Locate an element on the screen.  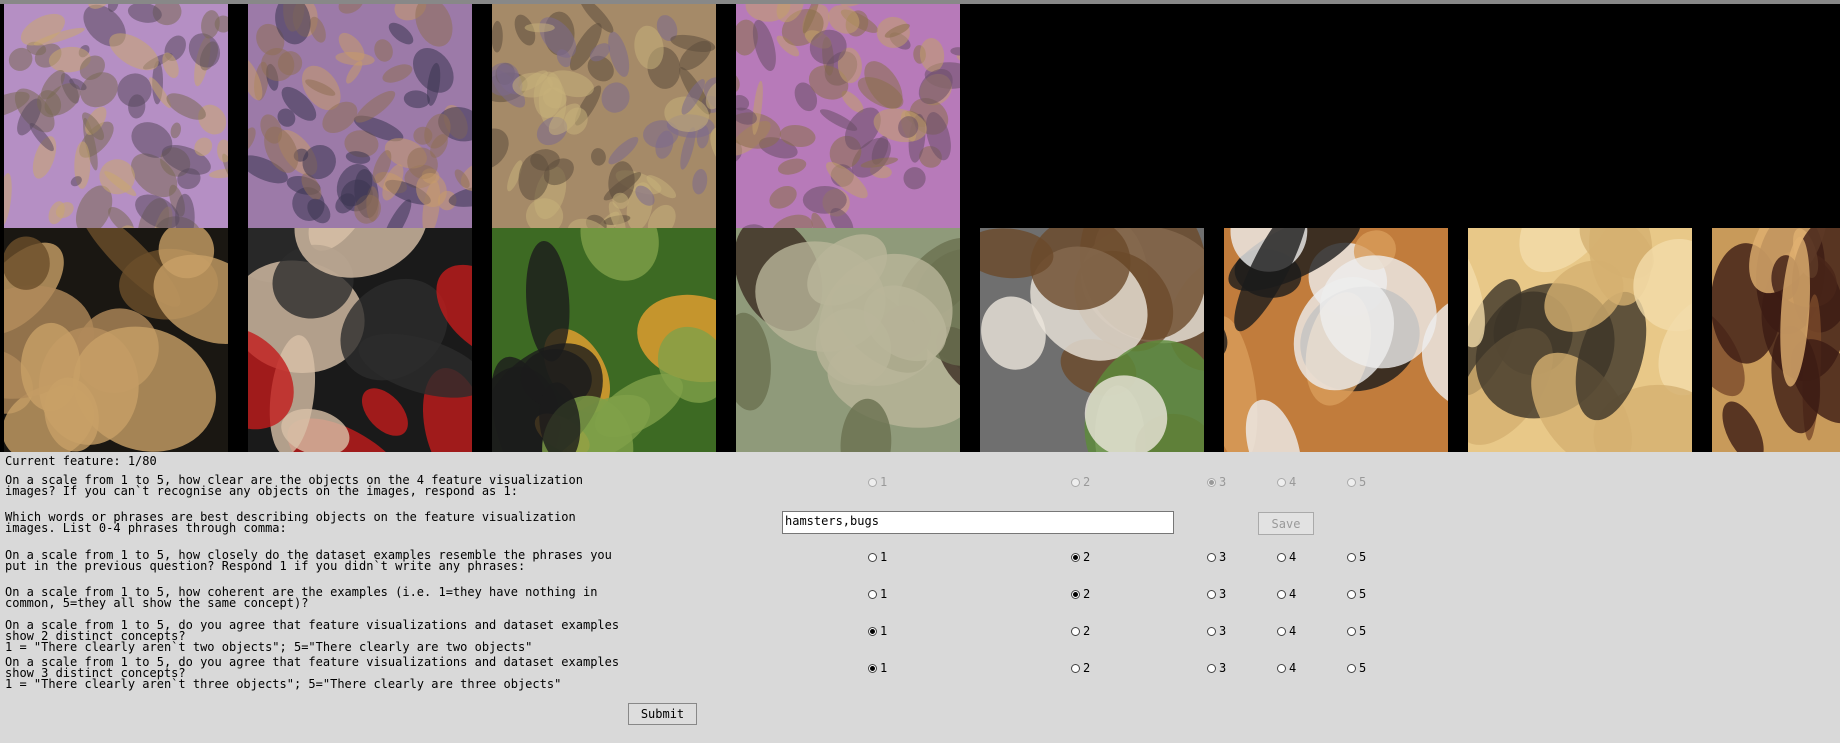
question-4-option-4: 4 is located at coordinates (1286, 594).